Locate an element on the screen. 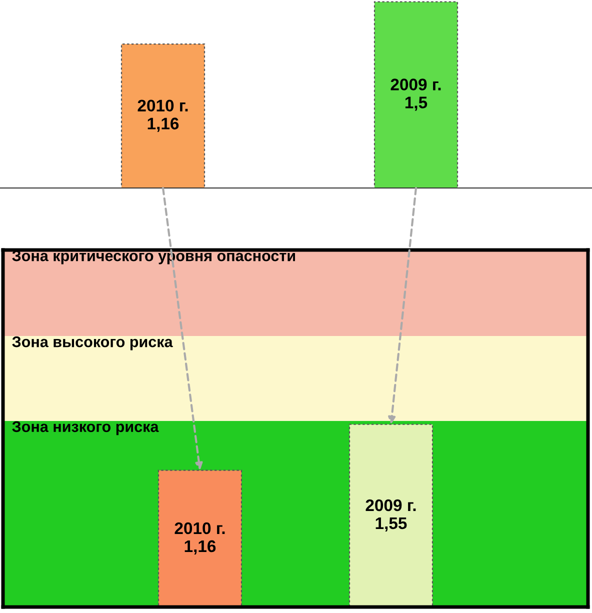 The width and height of the screenshot is (592, 613). band-label: Зона низкого риска is located at coordinates (85, 428).